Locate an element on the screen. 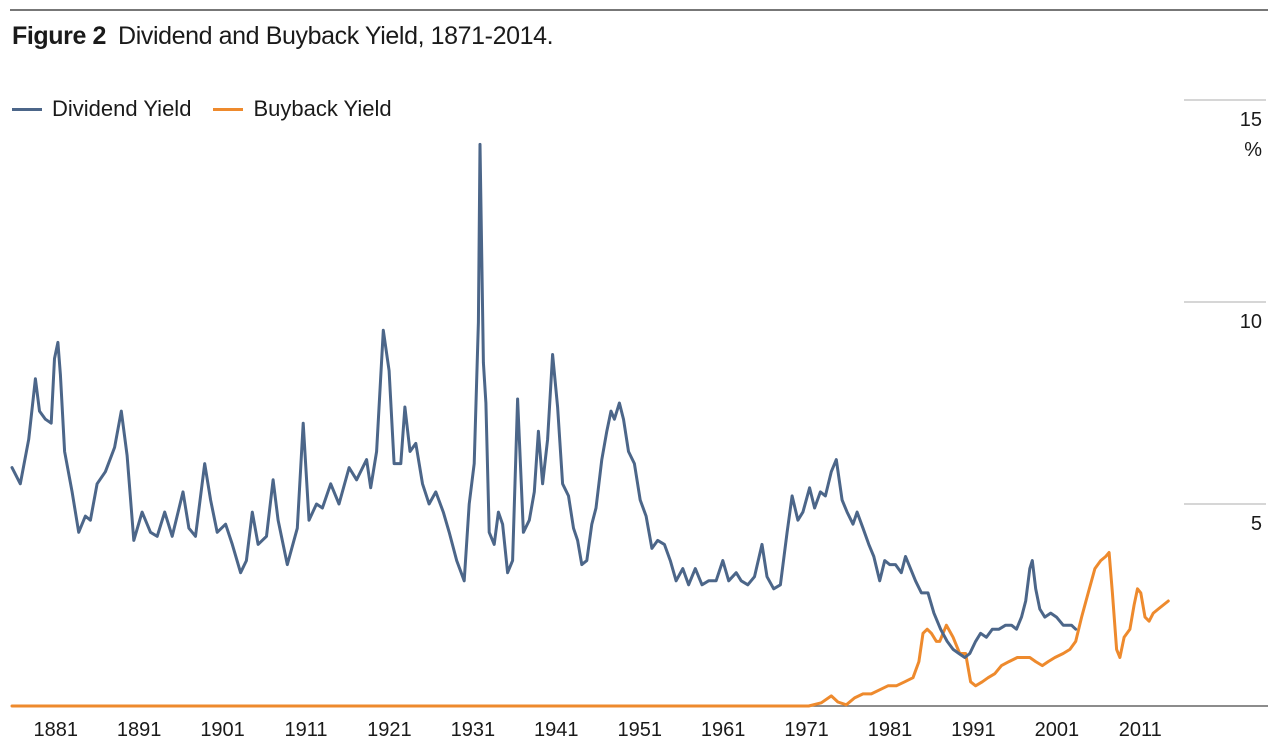  top-rule is located at coordinates (639, 10).